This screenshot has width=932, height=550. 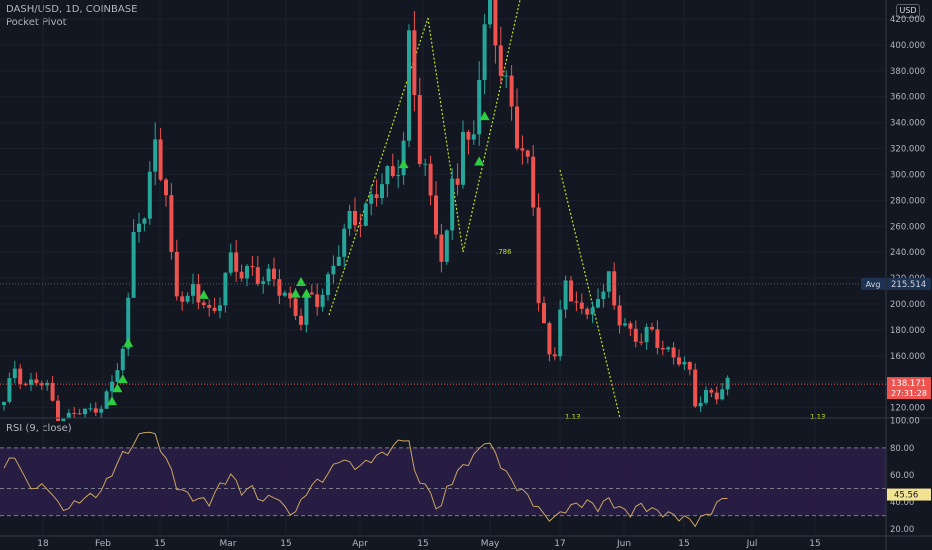 I want to click on price-tick-label: 240.000, so click(x=907, y=253).